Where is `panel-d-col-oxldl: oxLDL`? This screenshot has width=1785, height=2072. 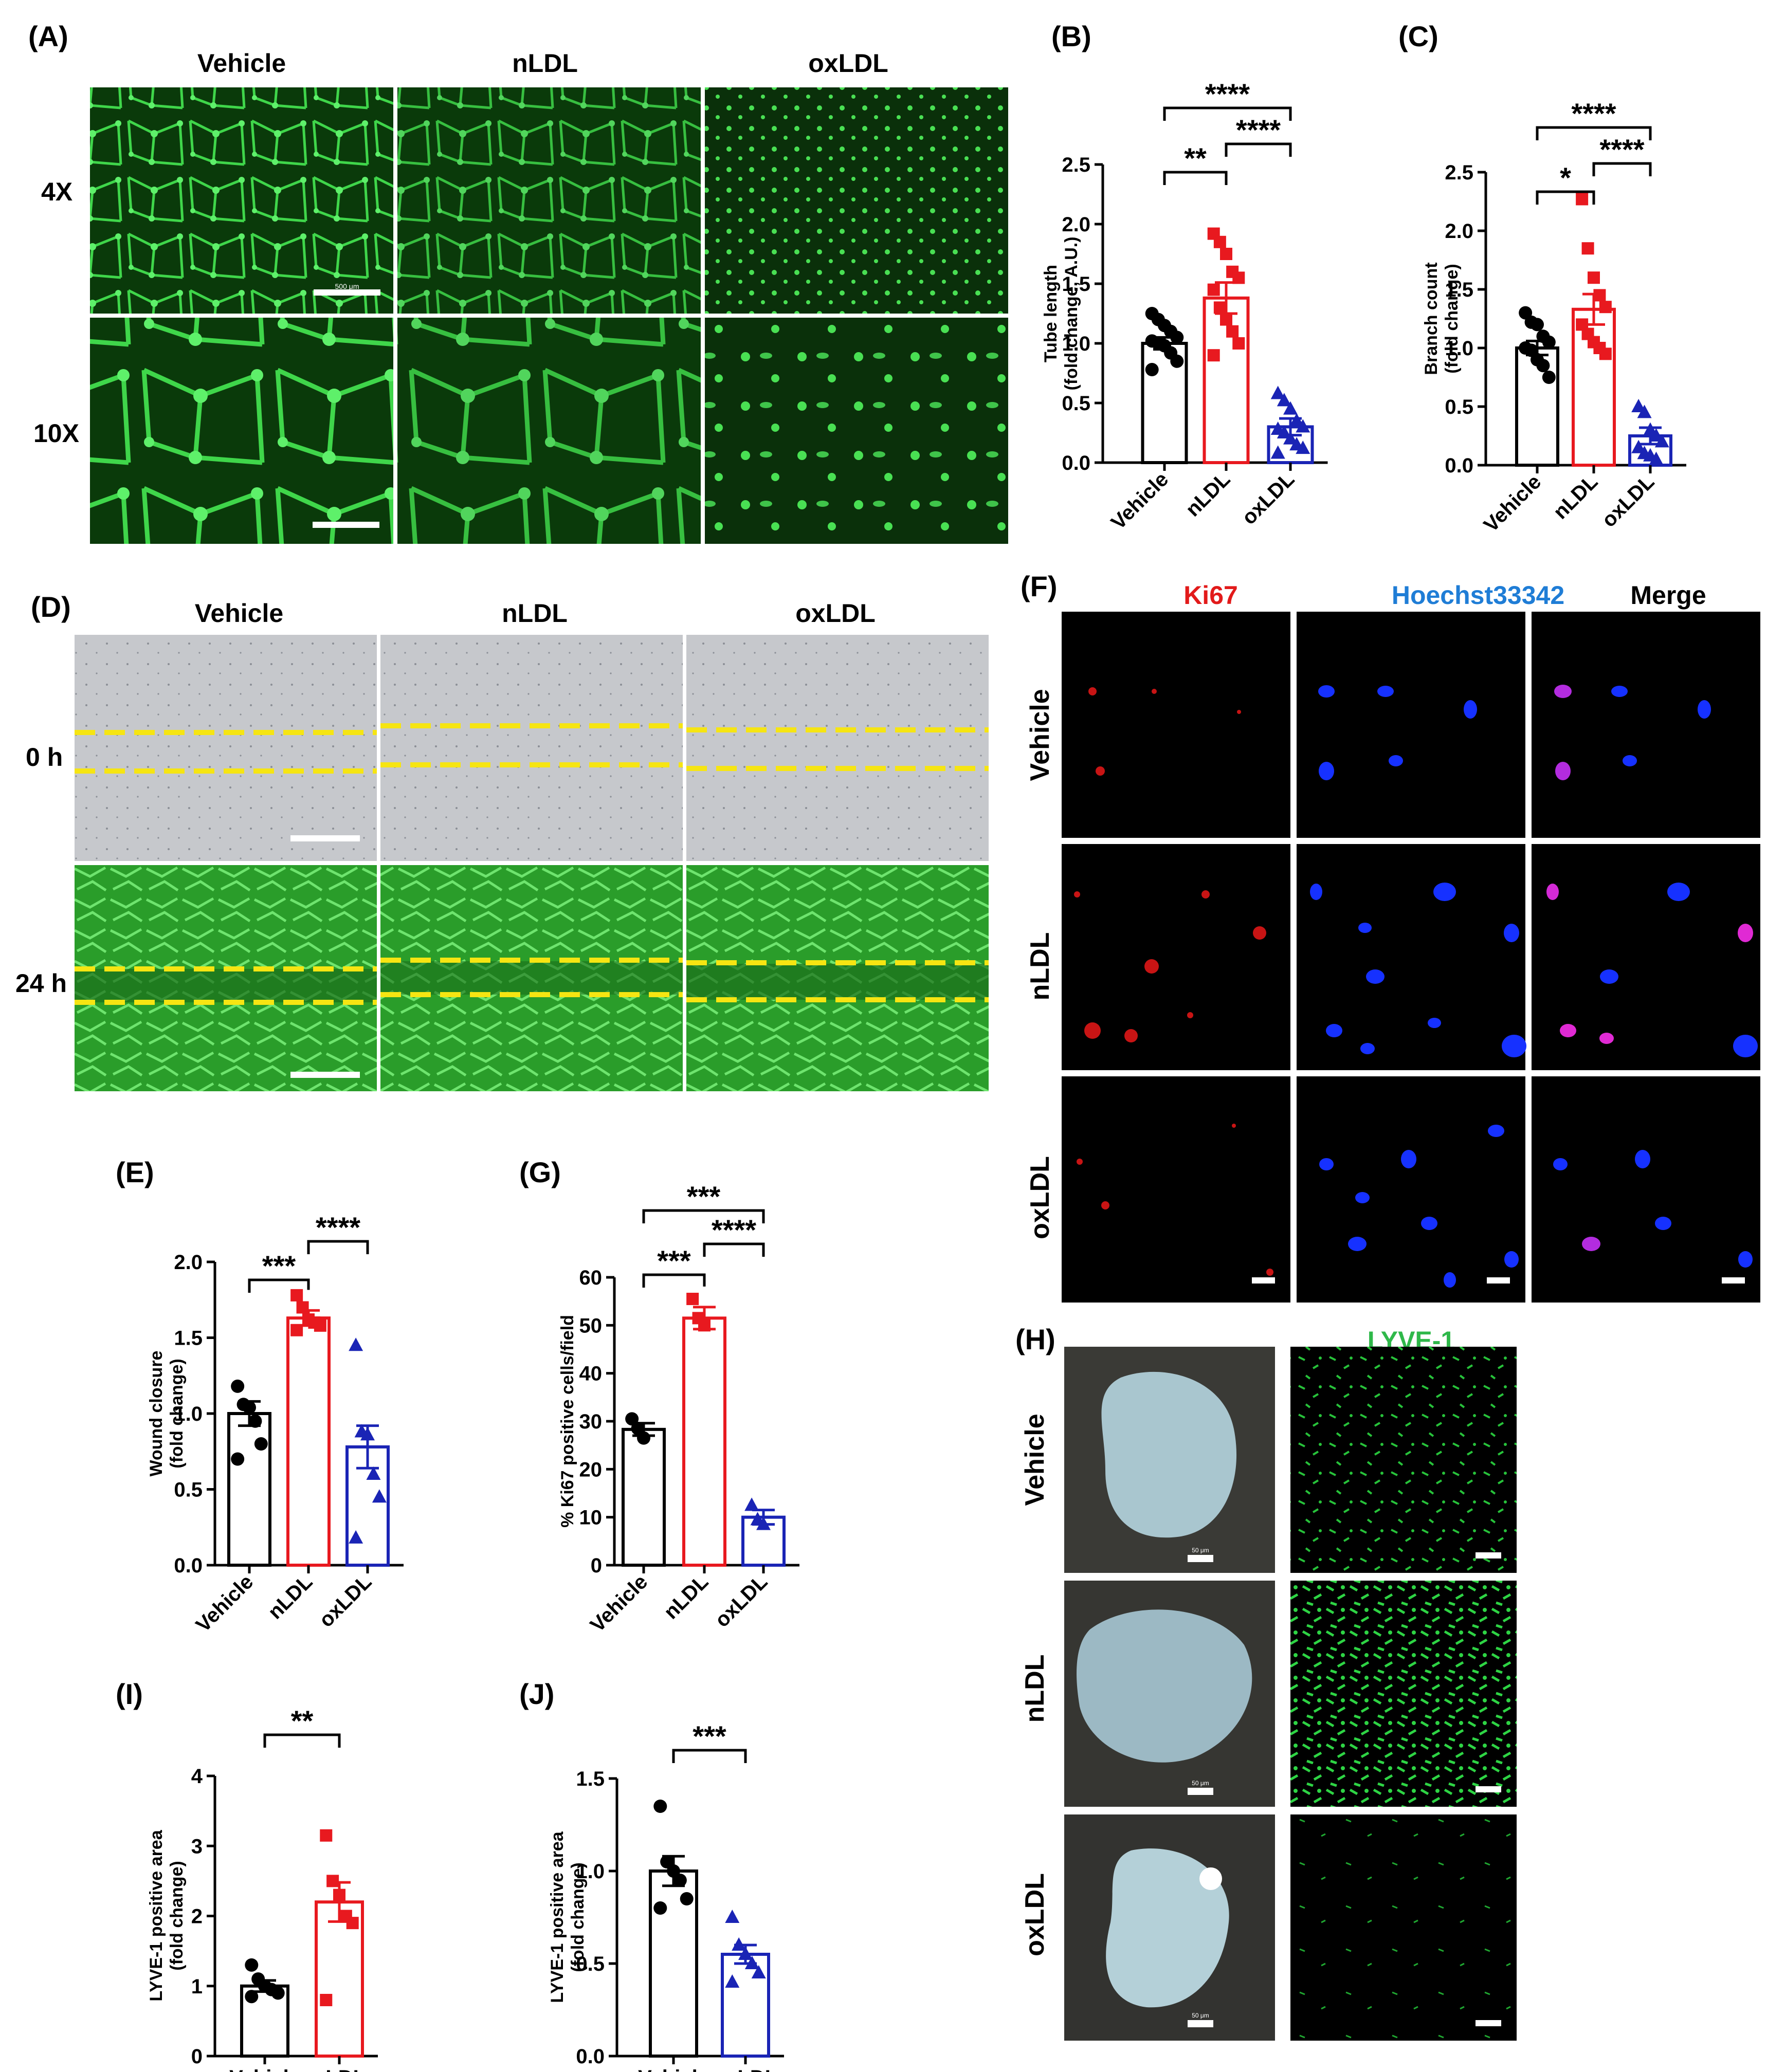 panel-d-col-oxldl: oxLDL is located at coordinates (835, 614).